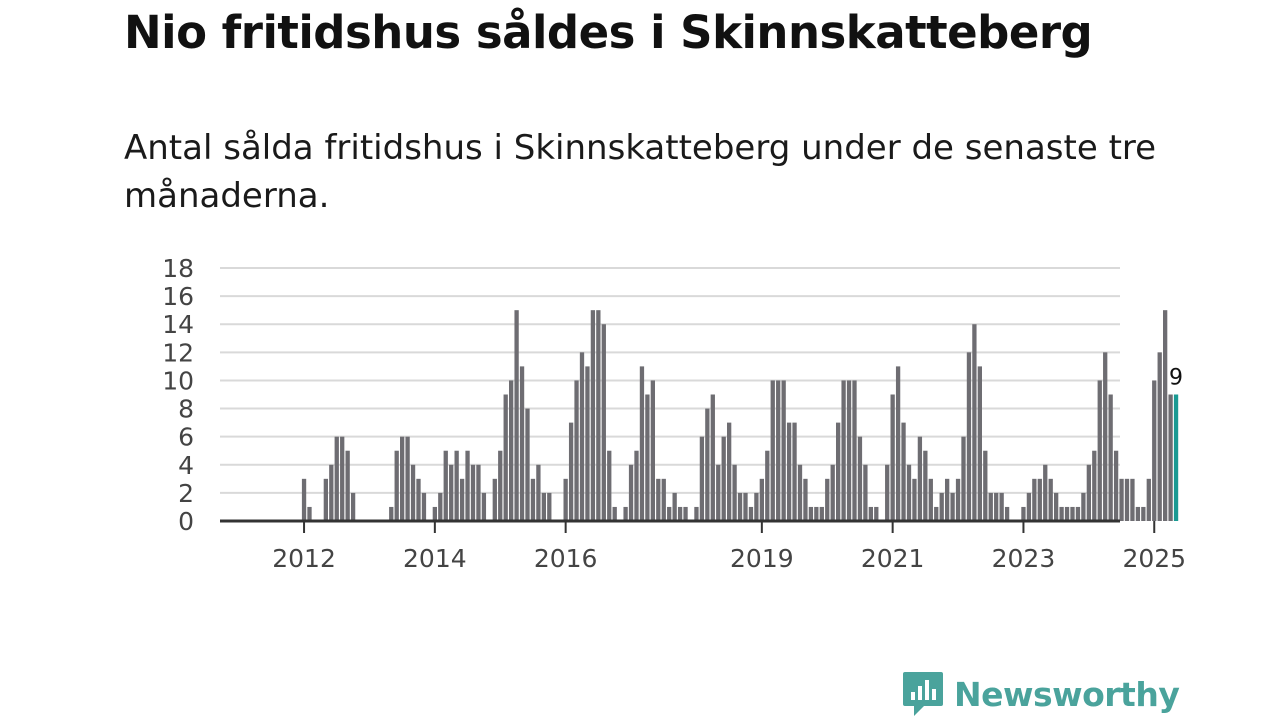  Describe the element at coordinates (762, 558) in the screenshot. I see `x-tick-label: 2019` at that location.